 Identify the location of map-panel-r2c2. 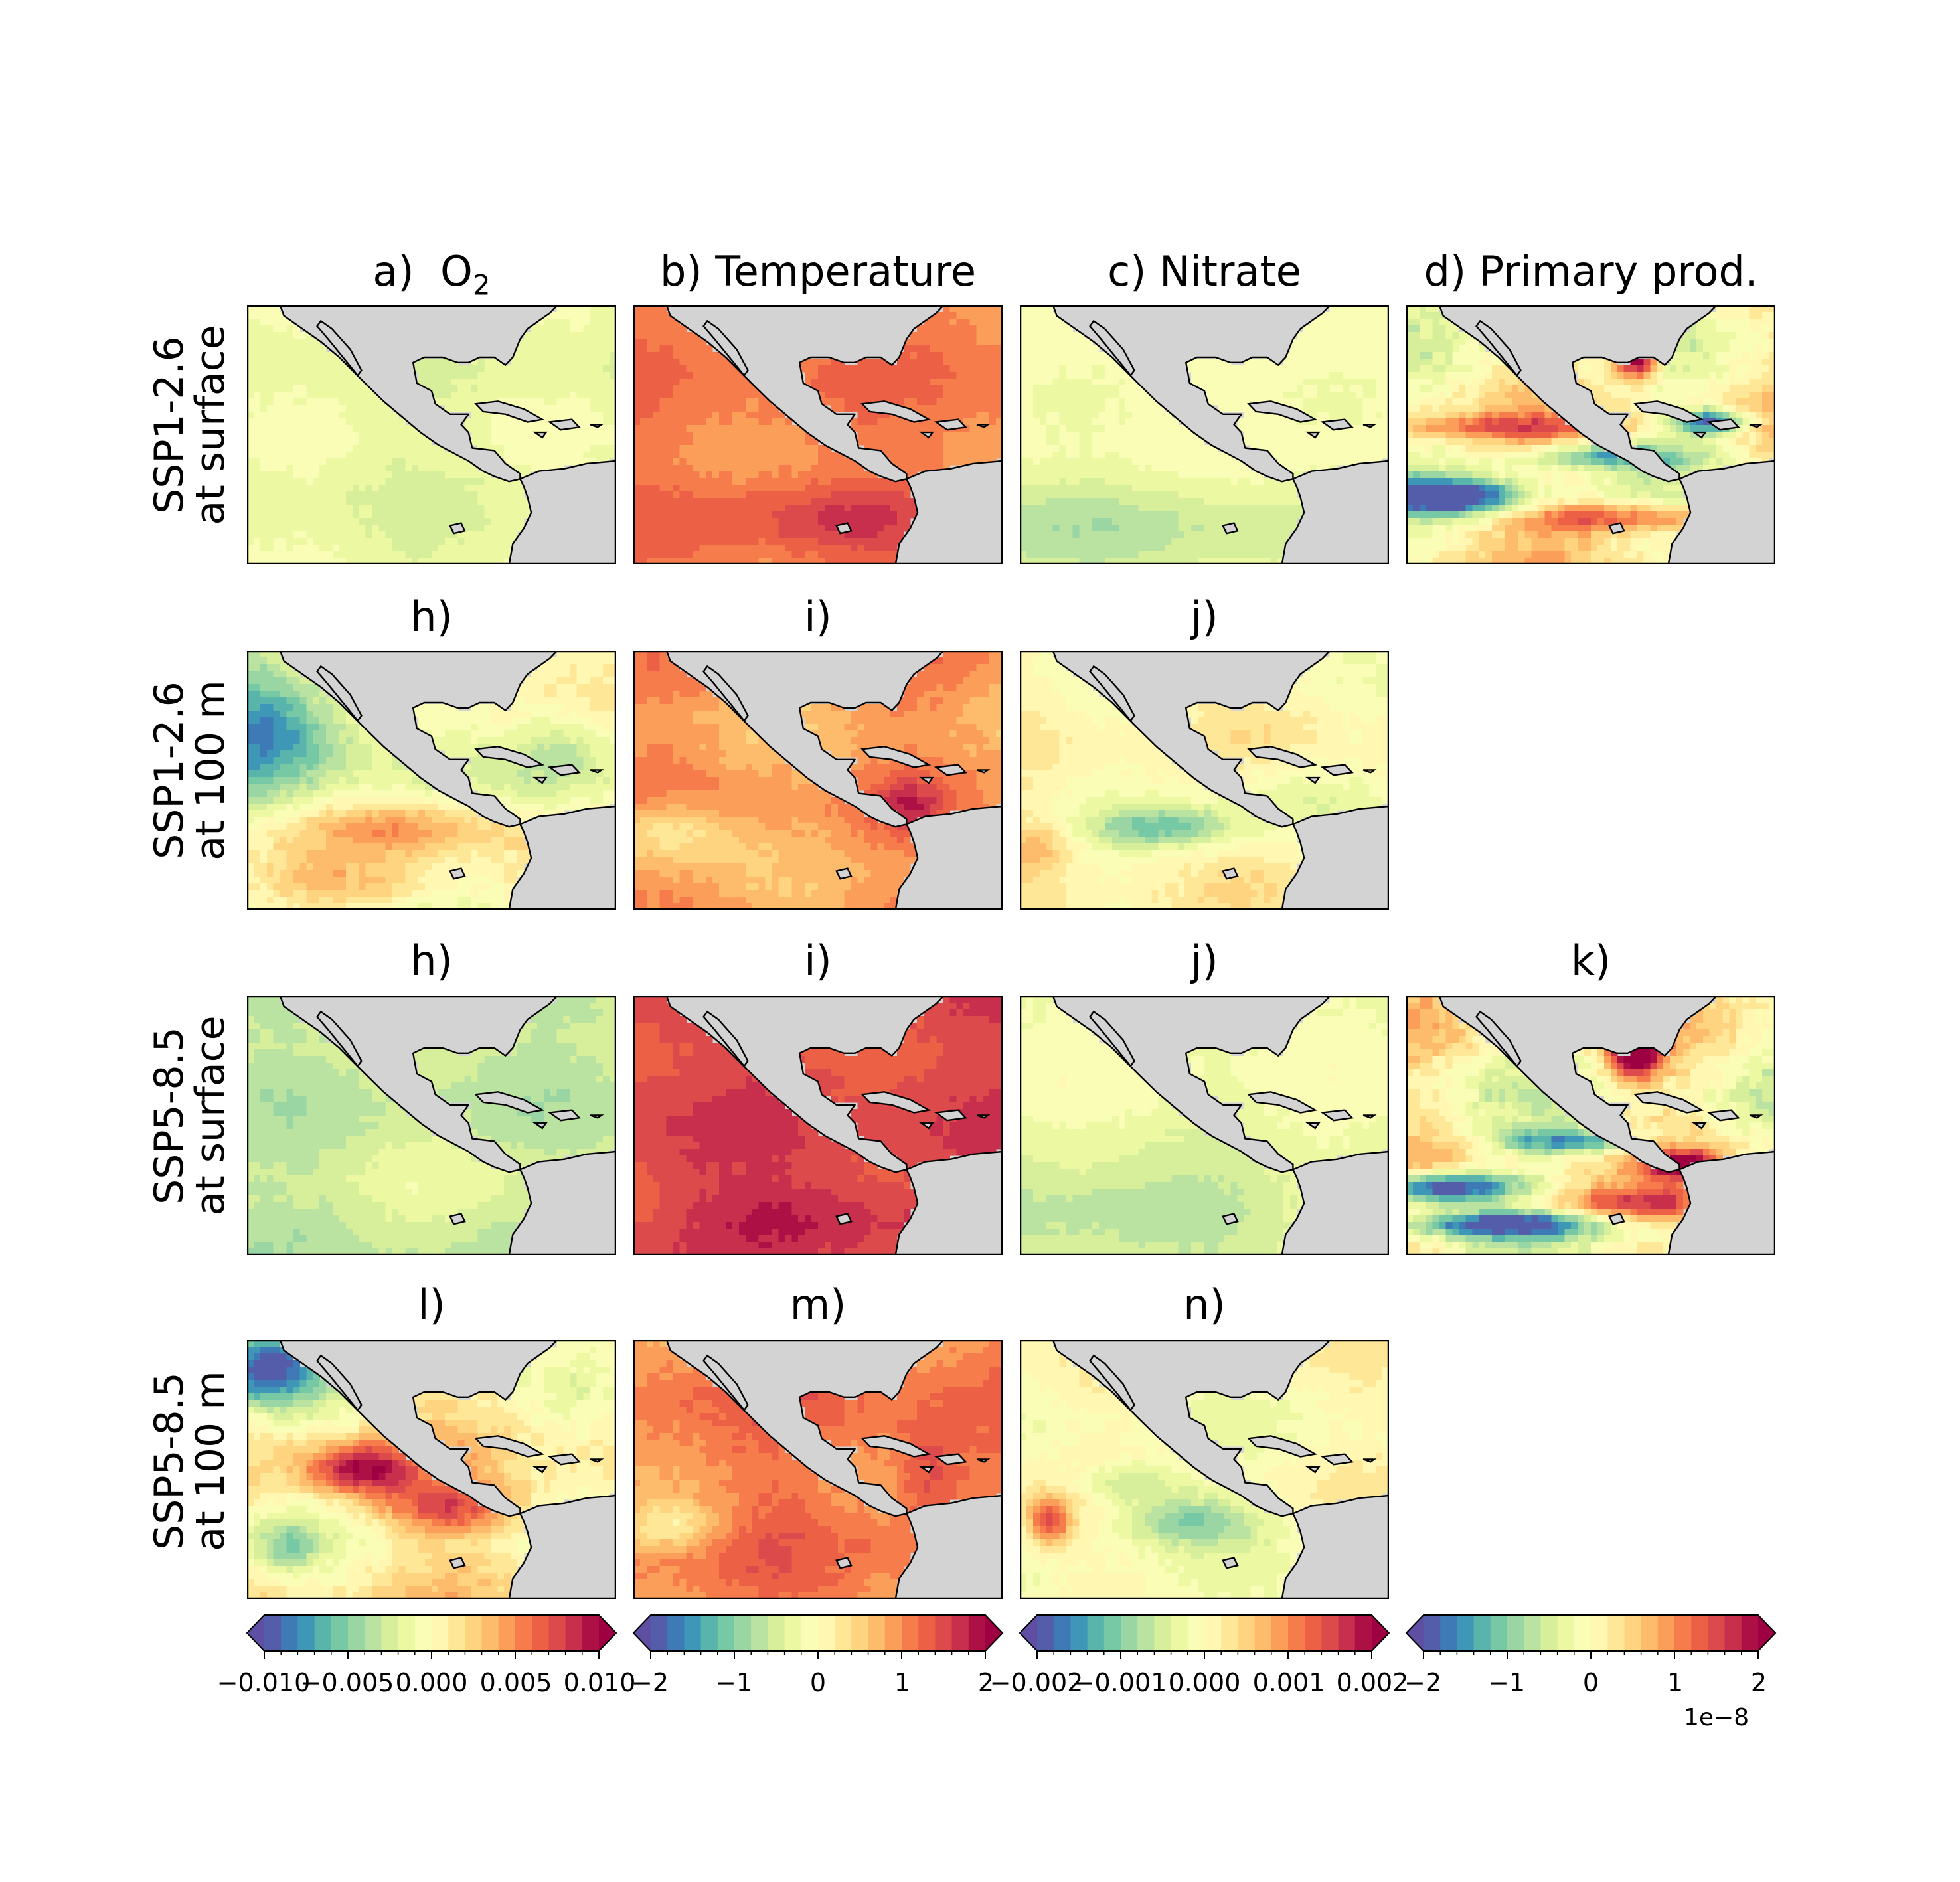
(818, 780).